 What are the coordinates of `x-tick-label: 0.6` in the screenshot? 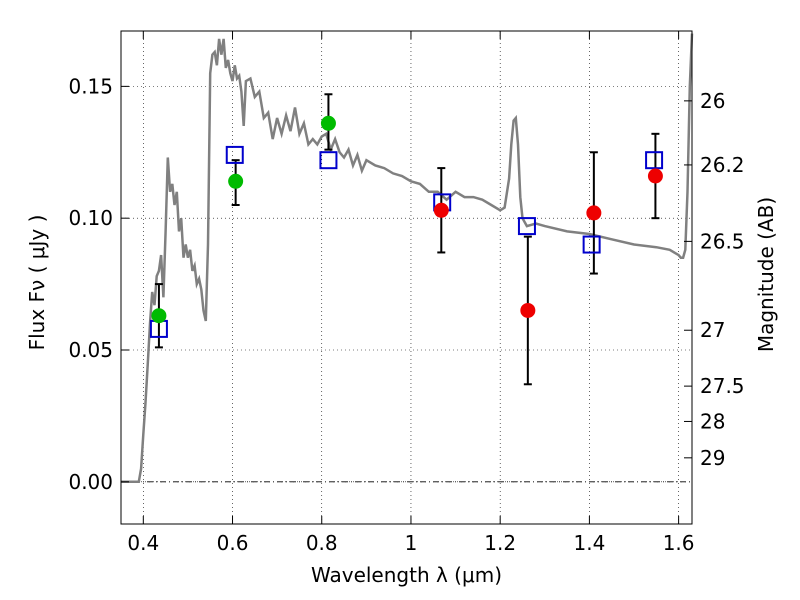 It's located at (233, 543).